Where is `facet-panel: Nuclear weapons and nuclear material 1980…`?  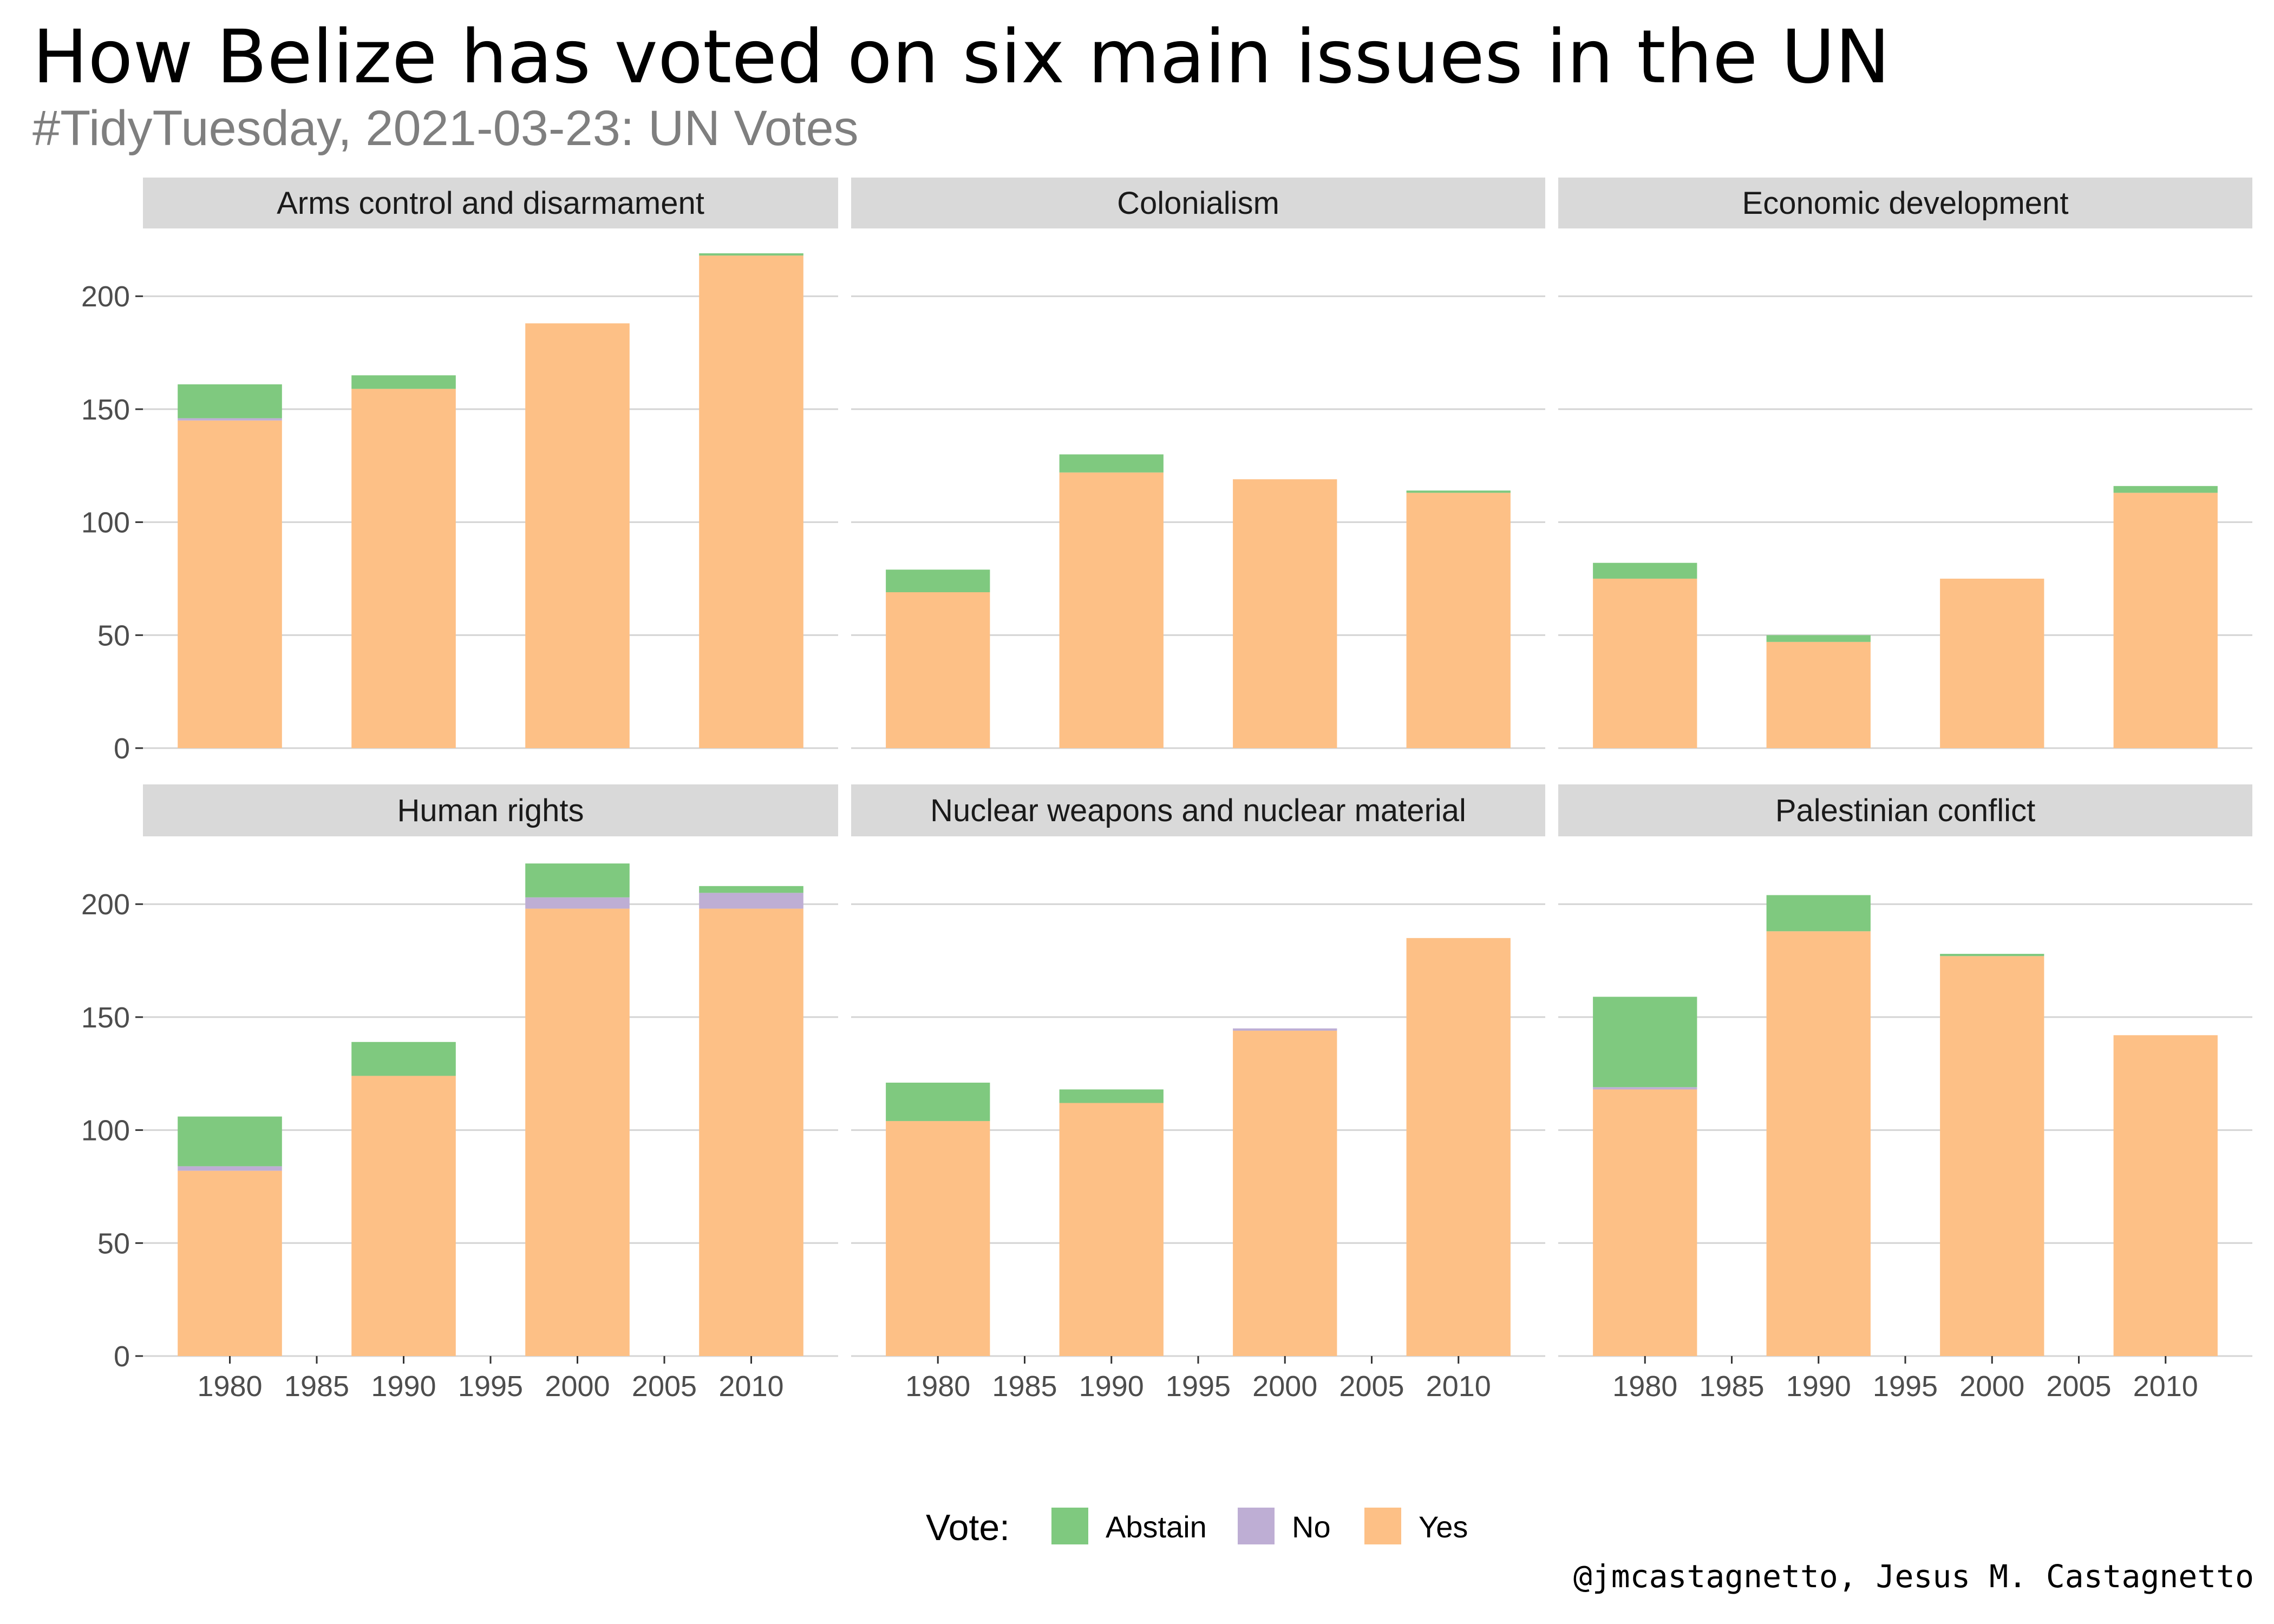 facet-panel: Nuclear weapons and nuclear material 1980… is located at coordinates (1198, 1093).